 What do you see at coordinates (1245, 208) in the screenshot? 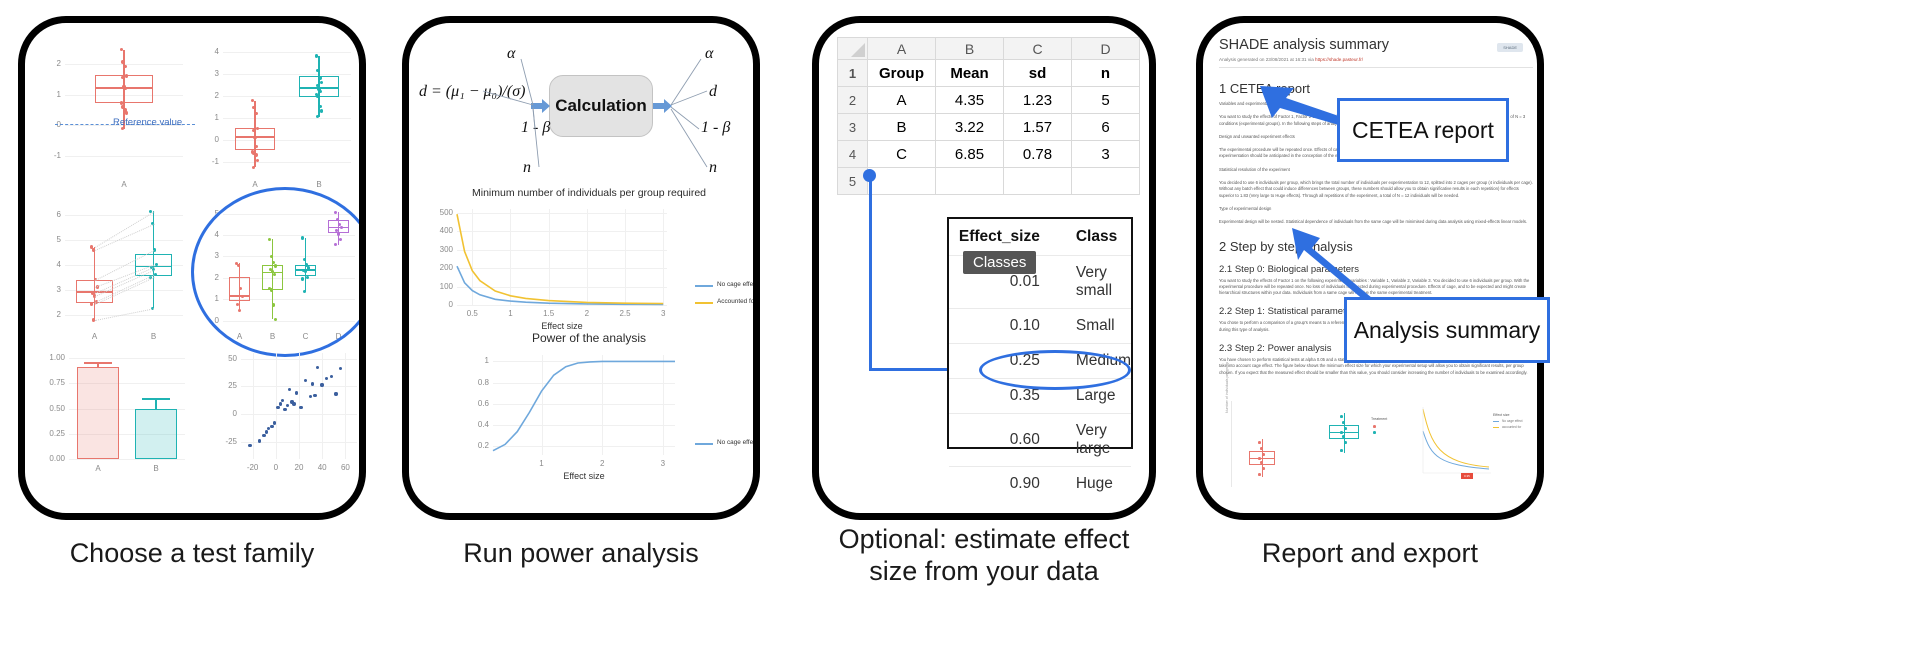
I see `report-block-title: Type of experimental design` at bounding box center [1245, 208].